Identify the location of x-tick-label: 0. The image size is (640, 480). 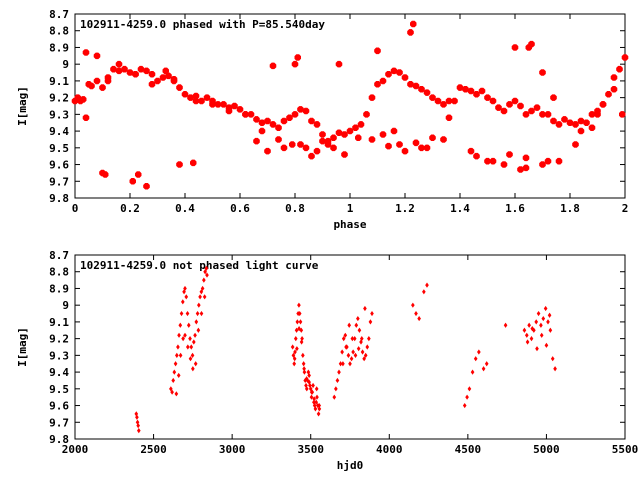
(75, 208).